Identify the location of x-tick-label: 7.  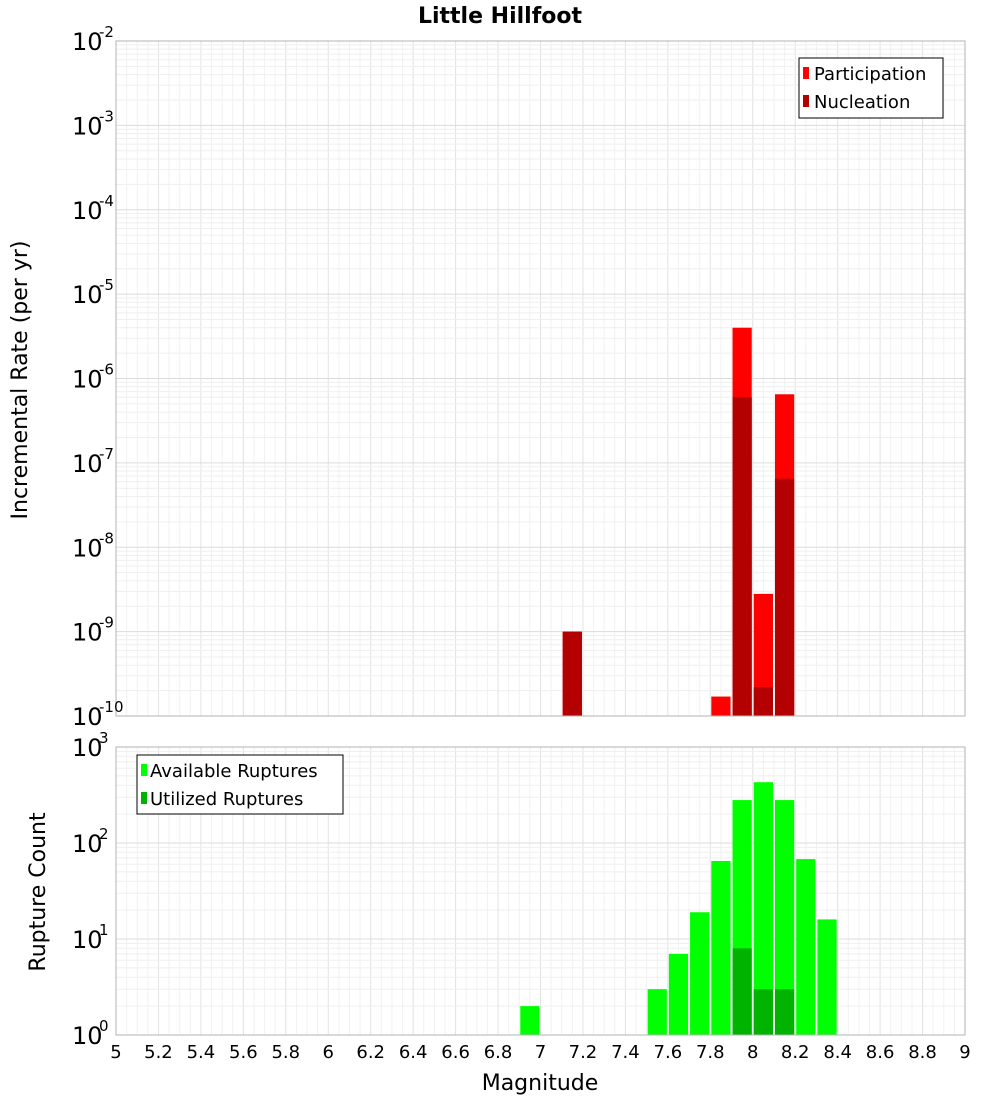
(540, 1052).